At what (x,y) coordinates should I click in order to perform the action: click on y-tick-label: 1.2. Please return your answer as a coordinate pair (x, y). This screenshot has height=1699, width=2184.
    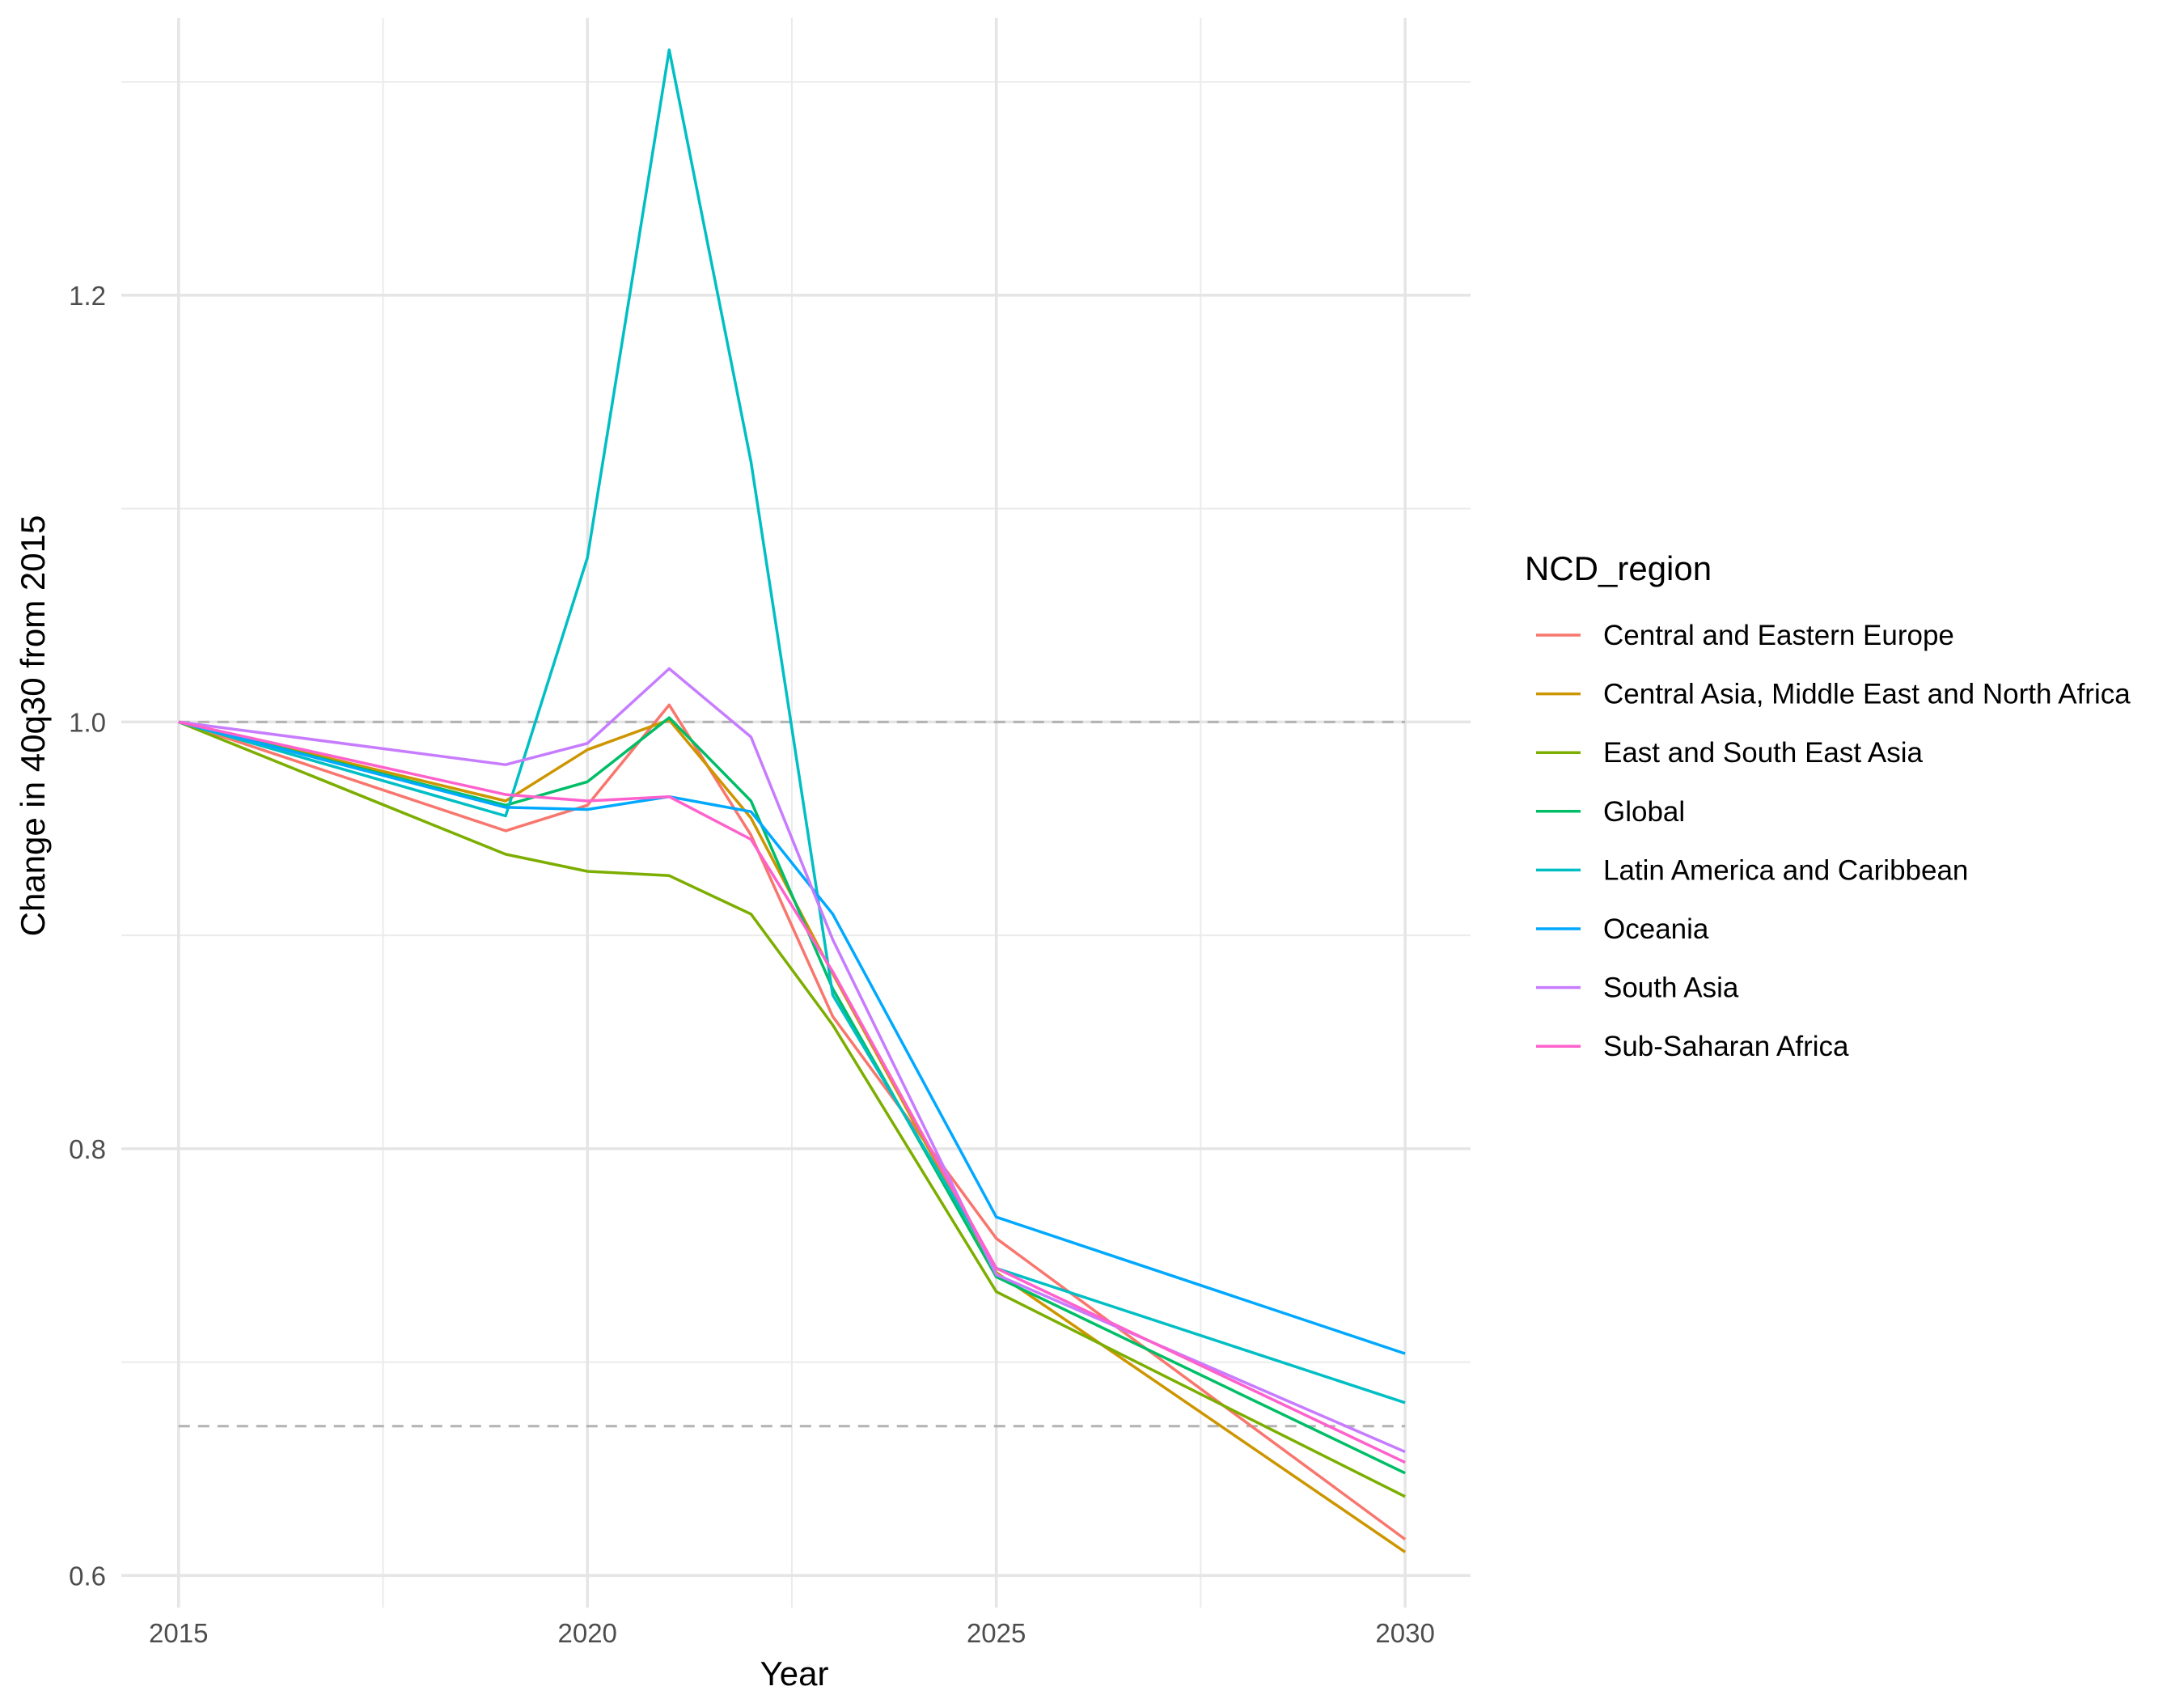
    Looking at the image, I should click on (88, 296).